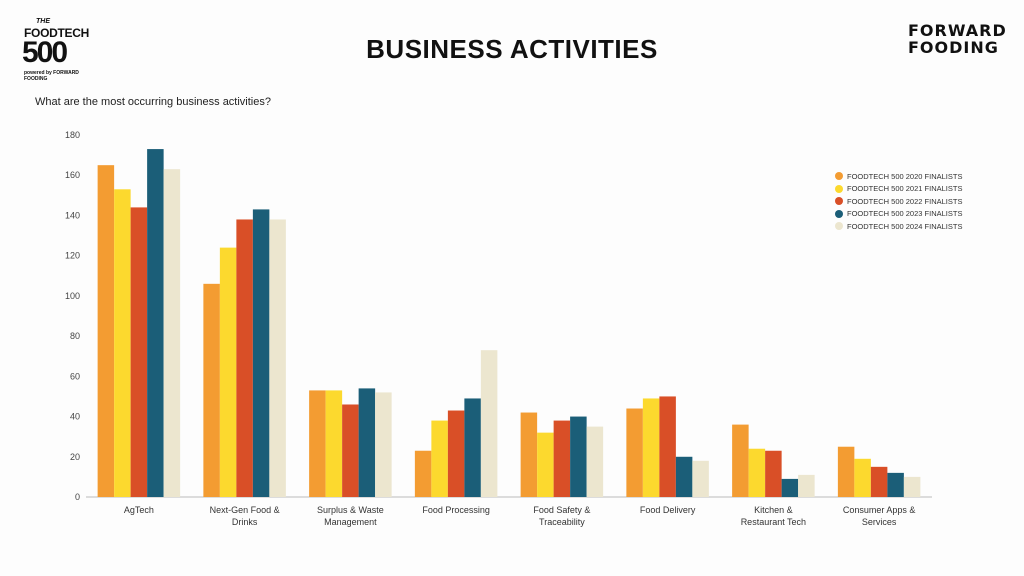 The image size is (1024, 576). Describe the element at coordinates (75, 417) in the screenshot. I see `y-tick-label: 40` at that location.